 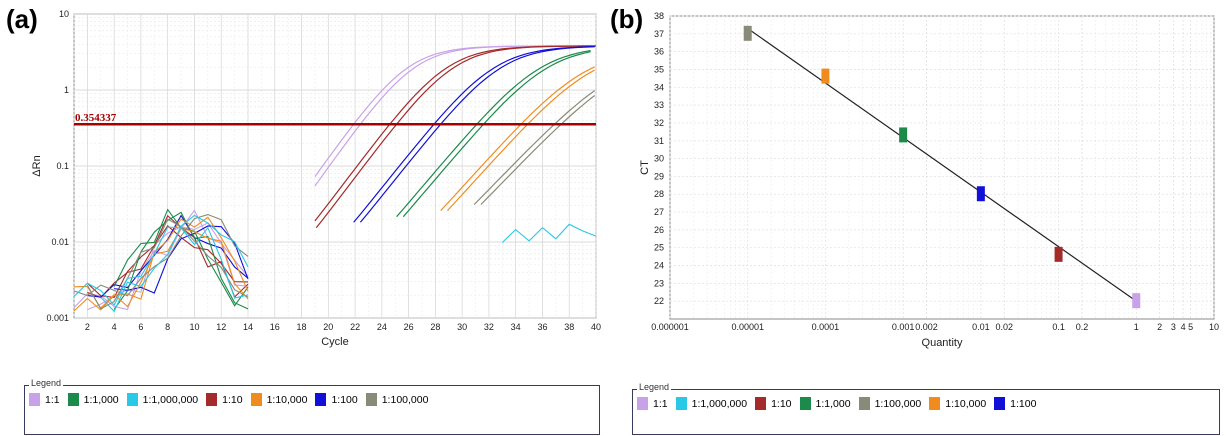 What do you see at coordinates (659, 105) in the screenshot?
I see `y-tick-label: 33` at bounding box center [659, 105].